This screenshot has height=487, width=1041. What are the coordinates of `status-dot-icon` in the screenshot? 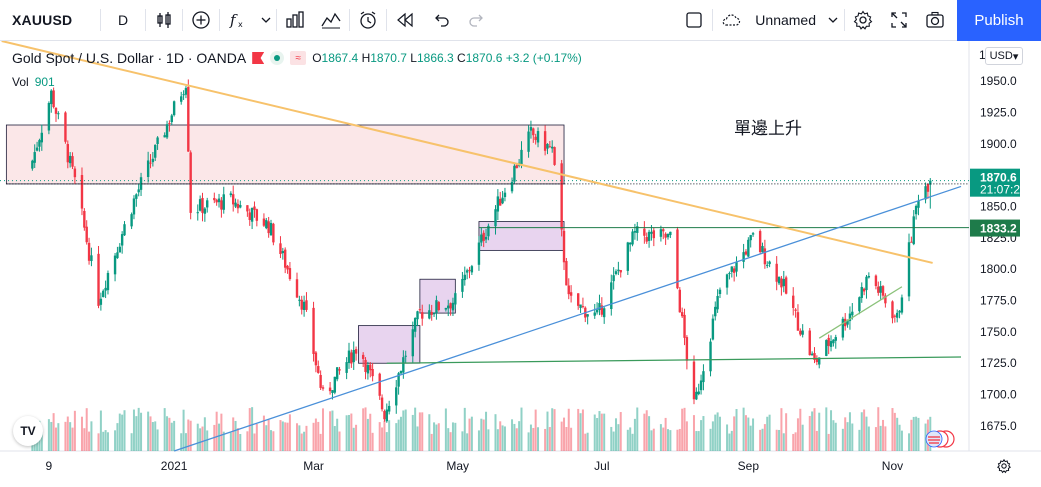 It's located at (277, 58).